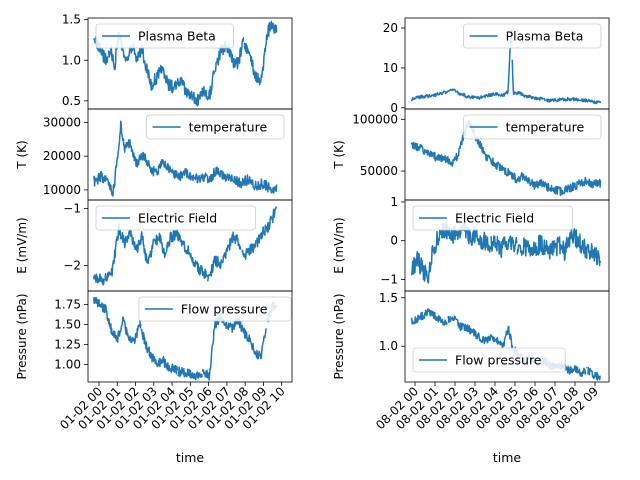  I want to click on panel-plasma-beta: 0 10 20 Plasma Beta, so click(496, 66).